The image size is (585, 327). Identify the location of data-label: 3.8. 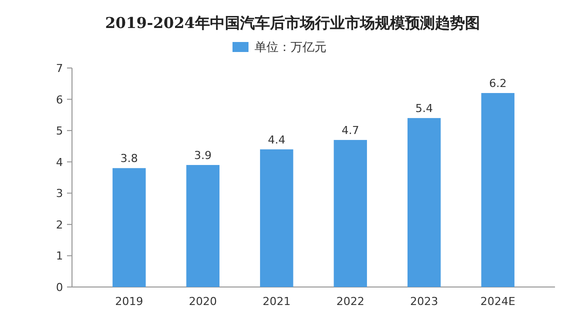
(129, 159).